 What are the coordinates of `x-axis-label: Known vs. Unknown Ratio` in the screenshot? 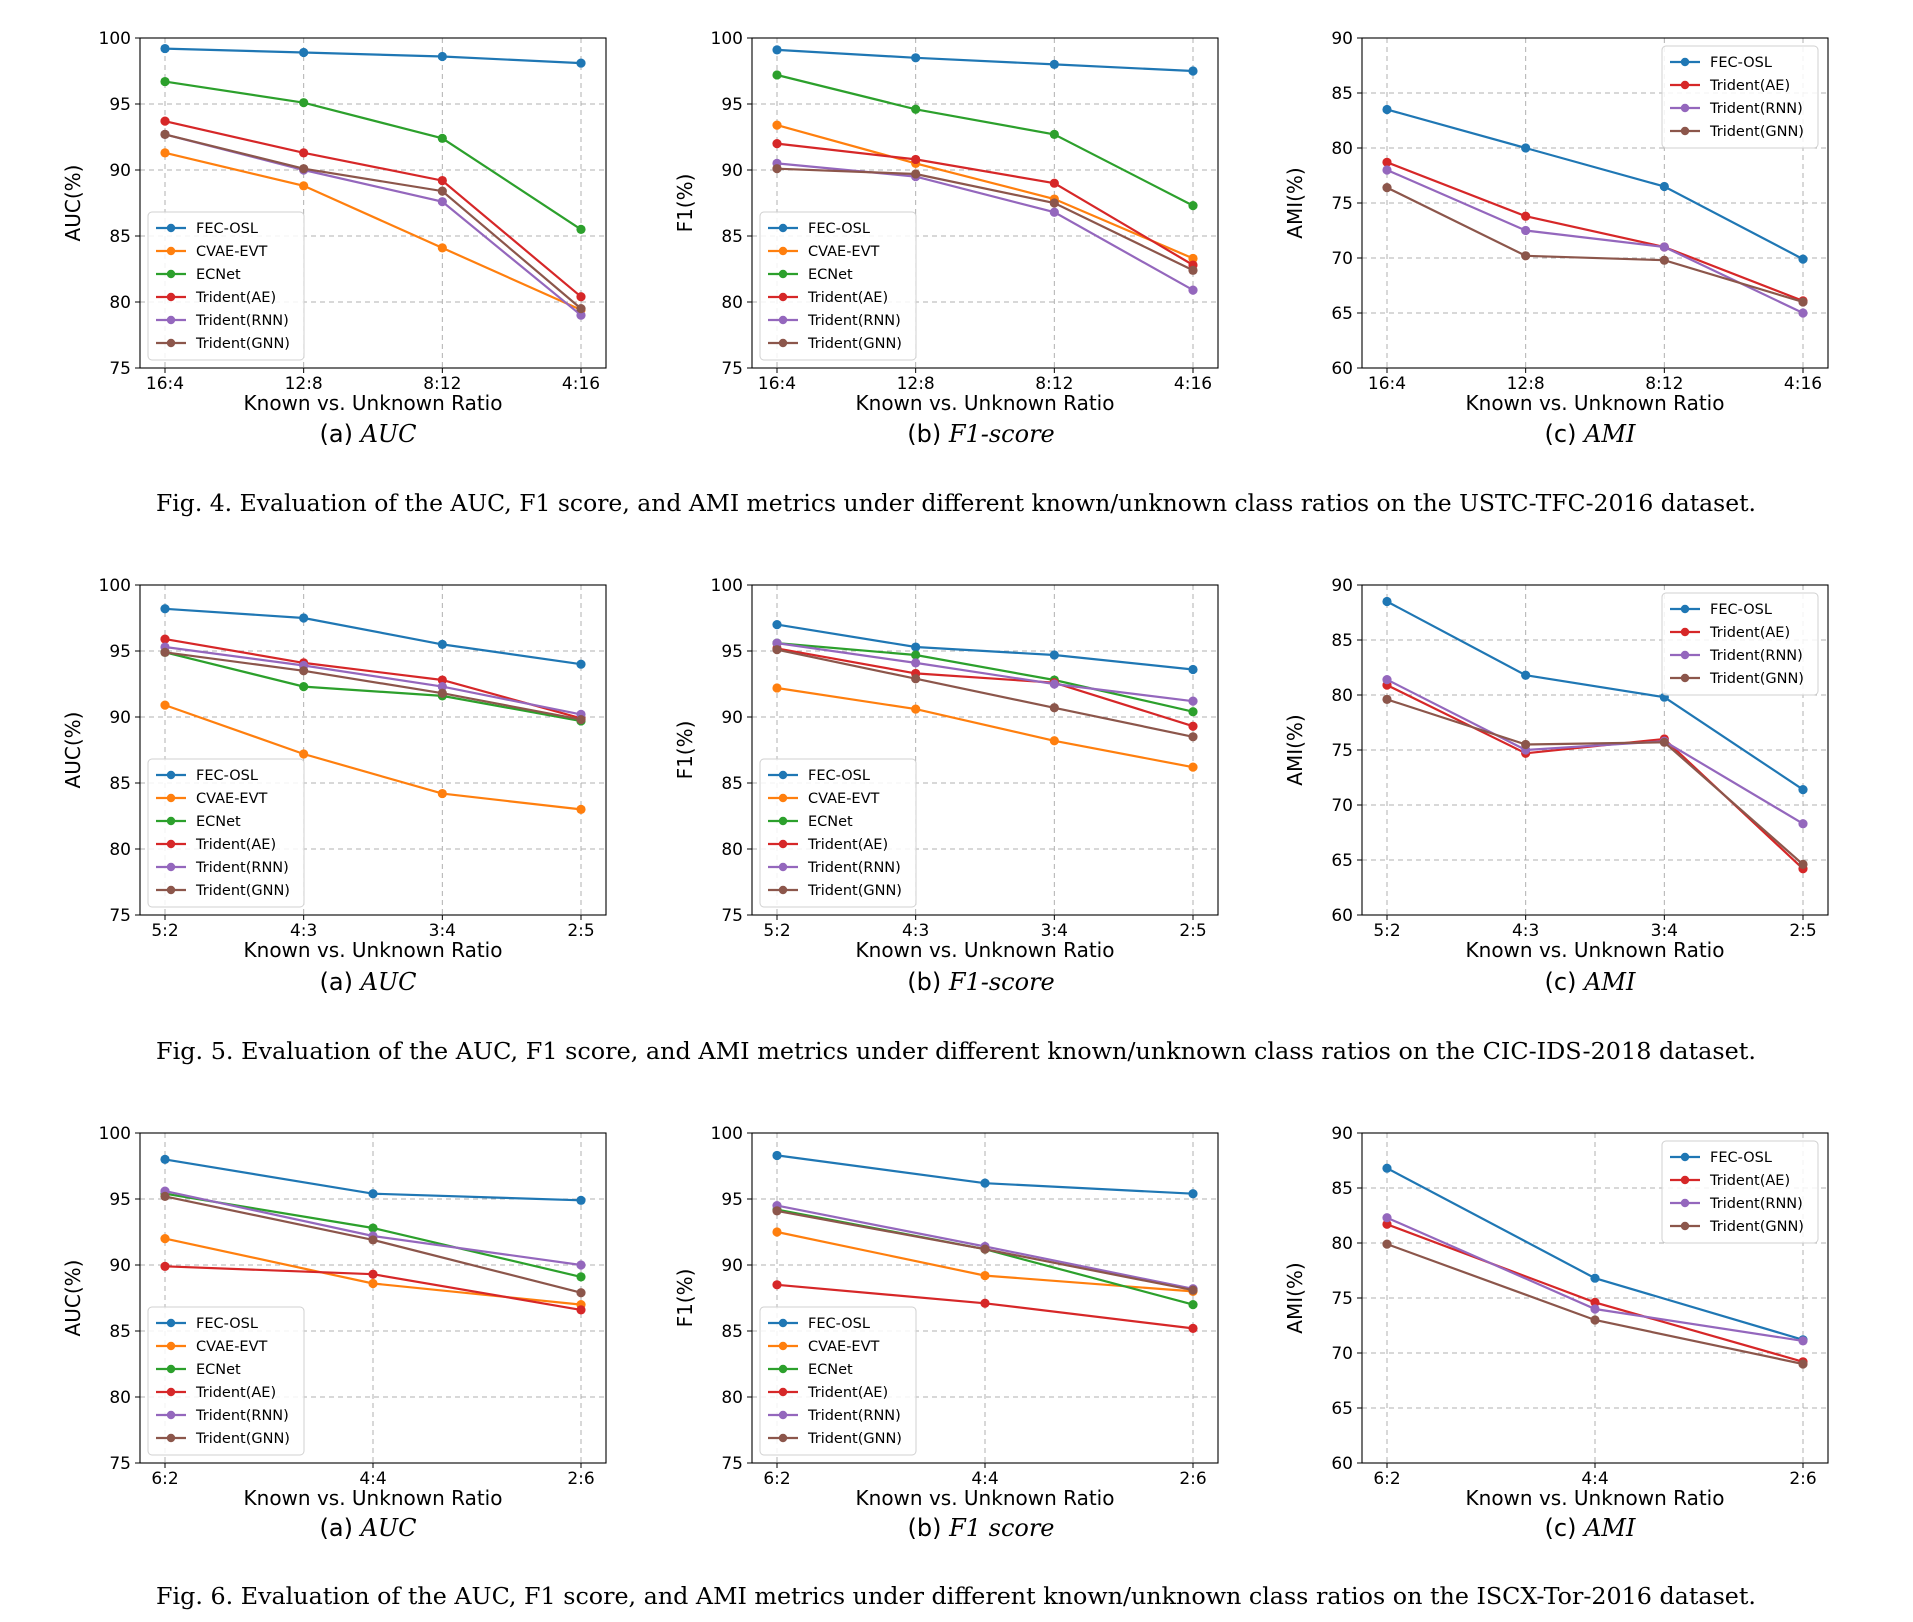 It's located at (1595, 1498).